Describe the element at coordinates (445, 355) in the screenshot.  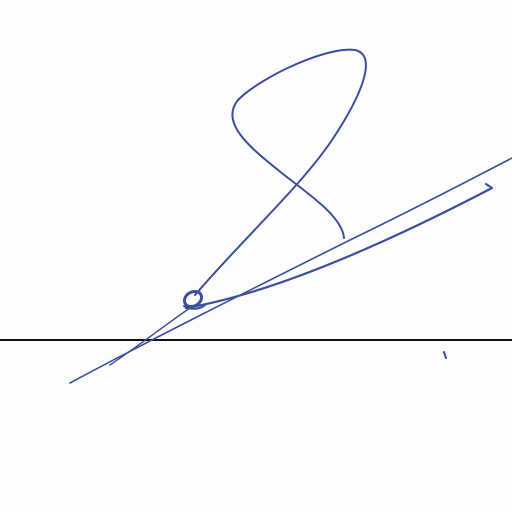
I see `ink-speck` at that location.